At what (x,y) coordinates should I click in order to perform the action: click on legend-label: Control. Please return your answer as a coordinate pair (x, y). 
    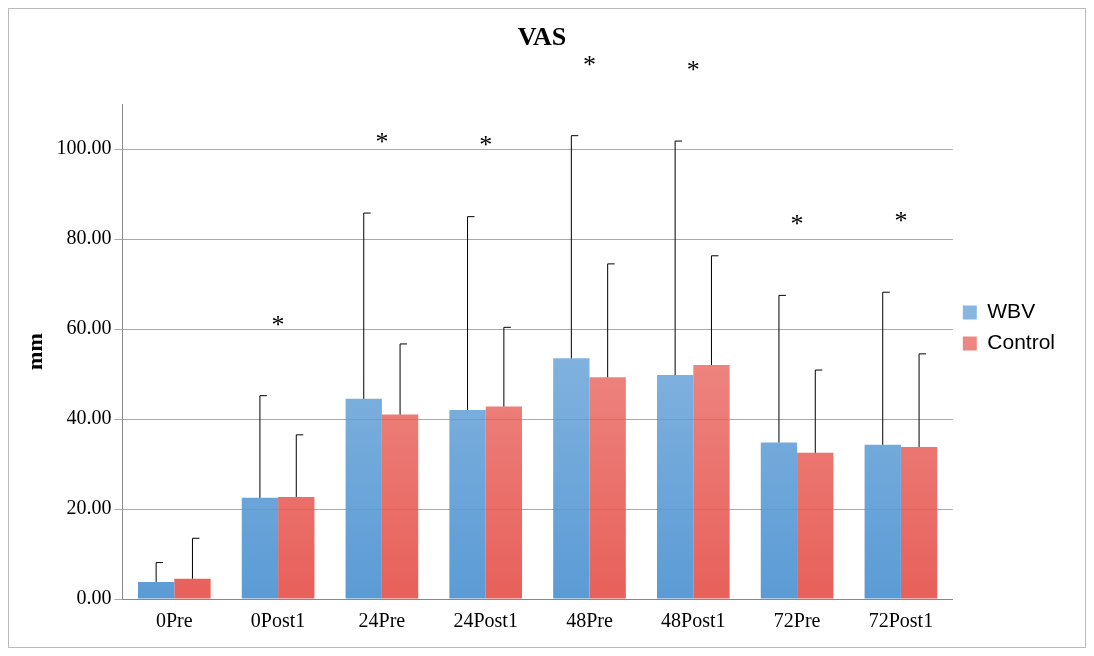
    Looking at the image, I should click on (1021, 342).